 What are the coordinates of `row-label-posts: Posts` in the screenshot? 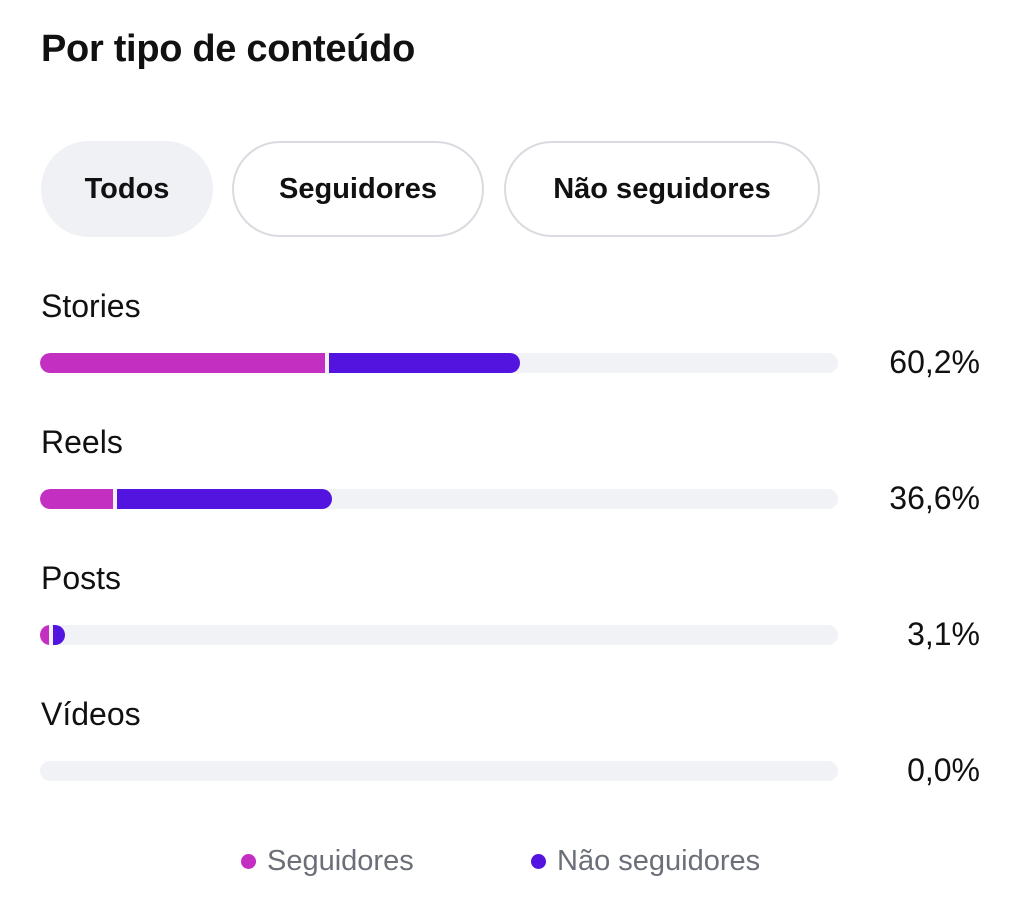 It's located at (81, 578).